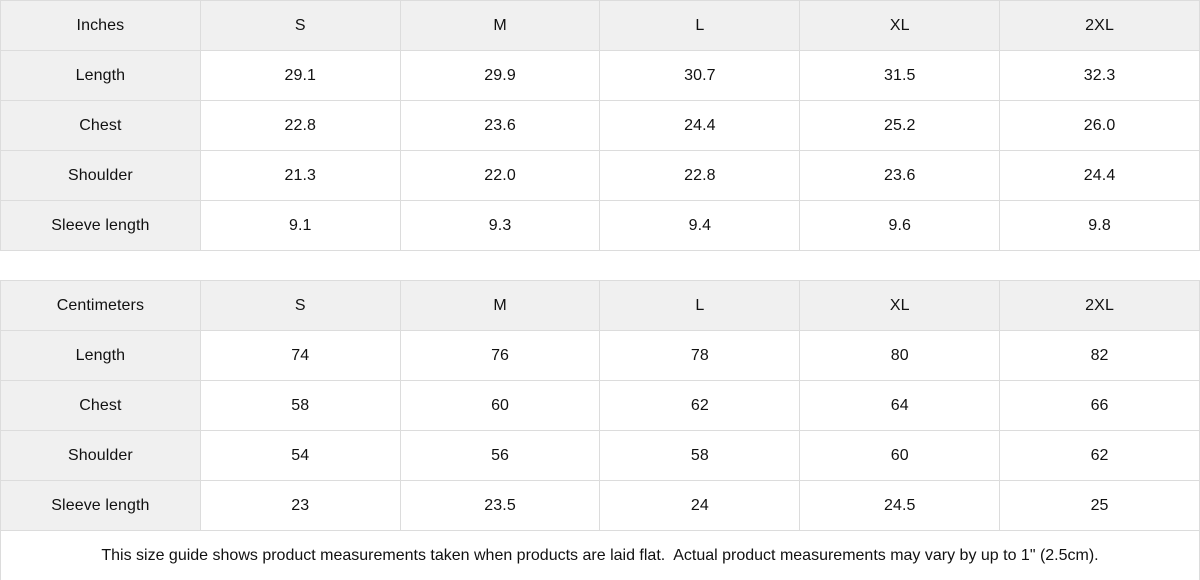 This screenshot has width=1200, height=580. Describe the element at coordinates (1099, 75) in the screenshot. I see `value-cell: 32.3` at that location.